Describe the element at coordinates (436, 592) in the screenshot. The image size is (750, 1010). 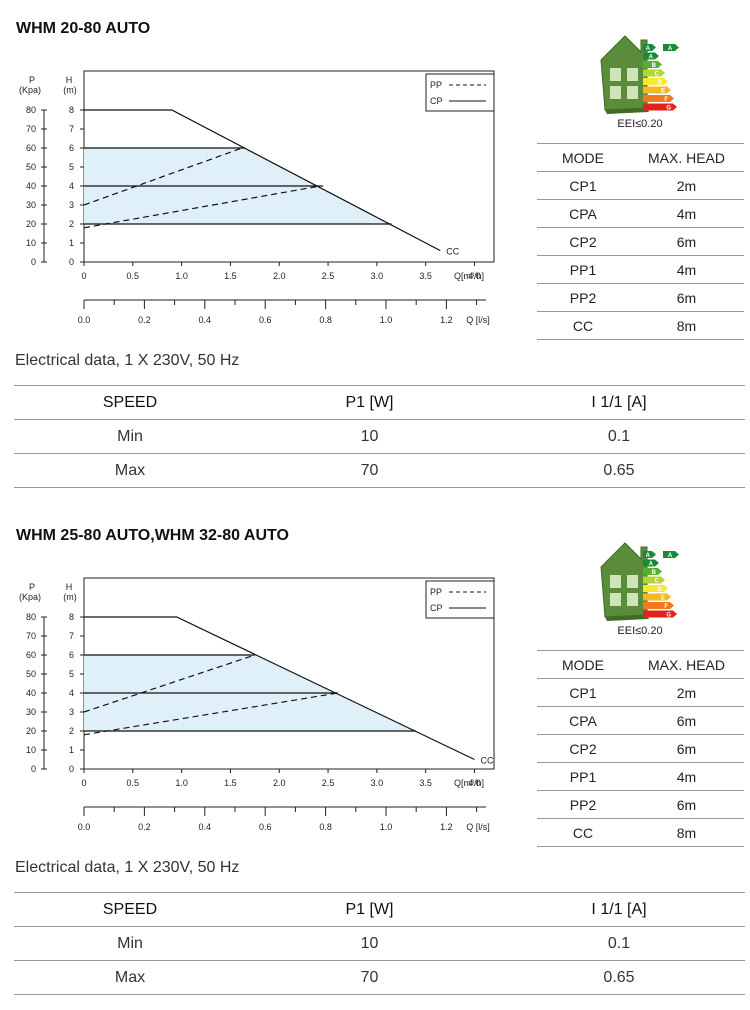
I see `legend-pp-label: PP` at that location.